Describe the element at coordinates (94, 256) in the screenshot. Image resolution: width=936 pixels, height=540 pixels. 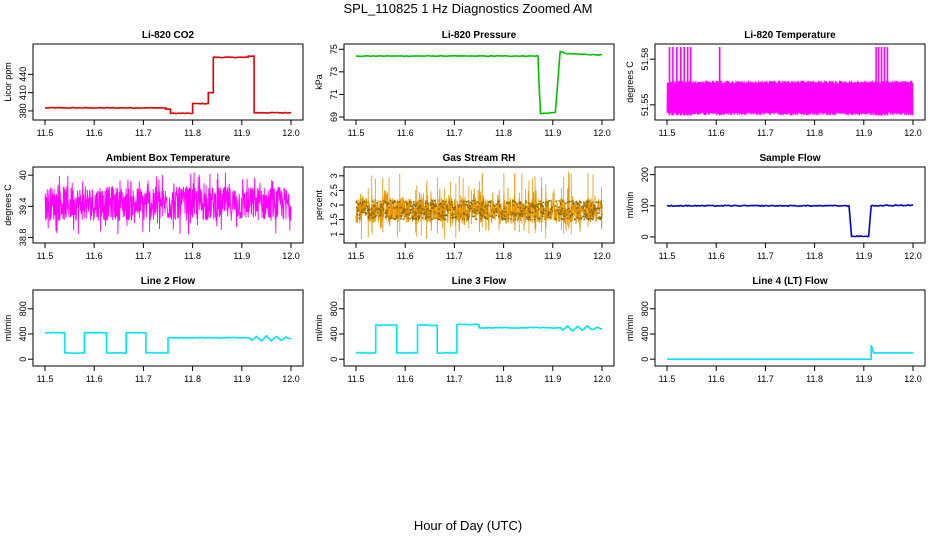
I see `x-tick-label: 11.6` at that location.